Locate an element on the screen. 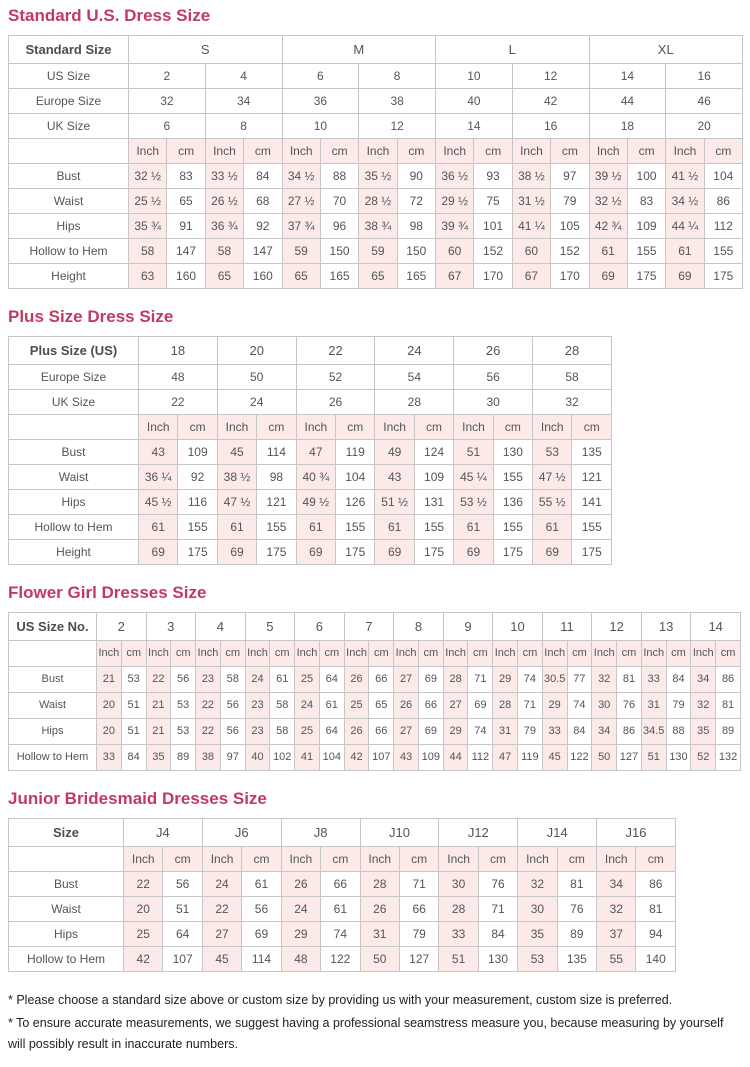  cm-value-cell: 165 is located at coordinates (339, 276).